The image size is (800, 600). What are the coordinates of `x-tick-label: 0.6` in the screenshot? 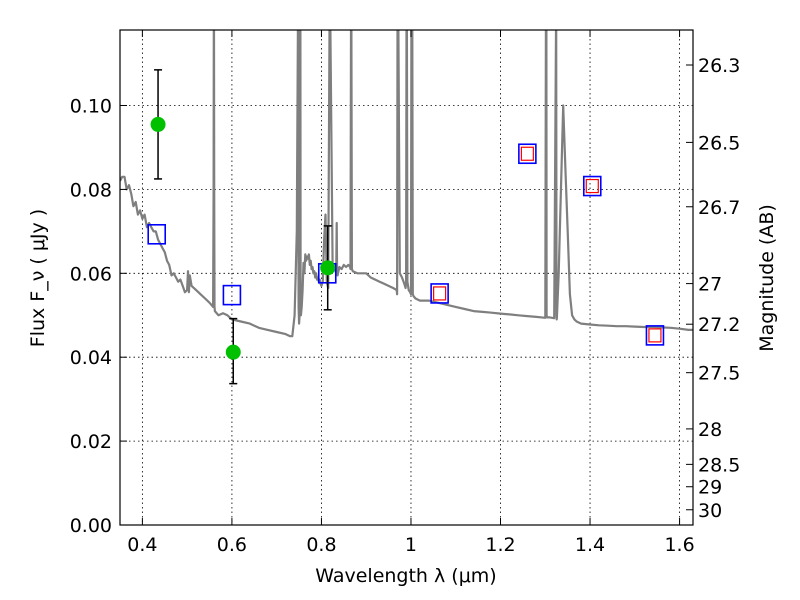 It's located at (232, 545).